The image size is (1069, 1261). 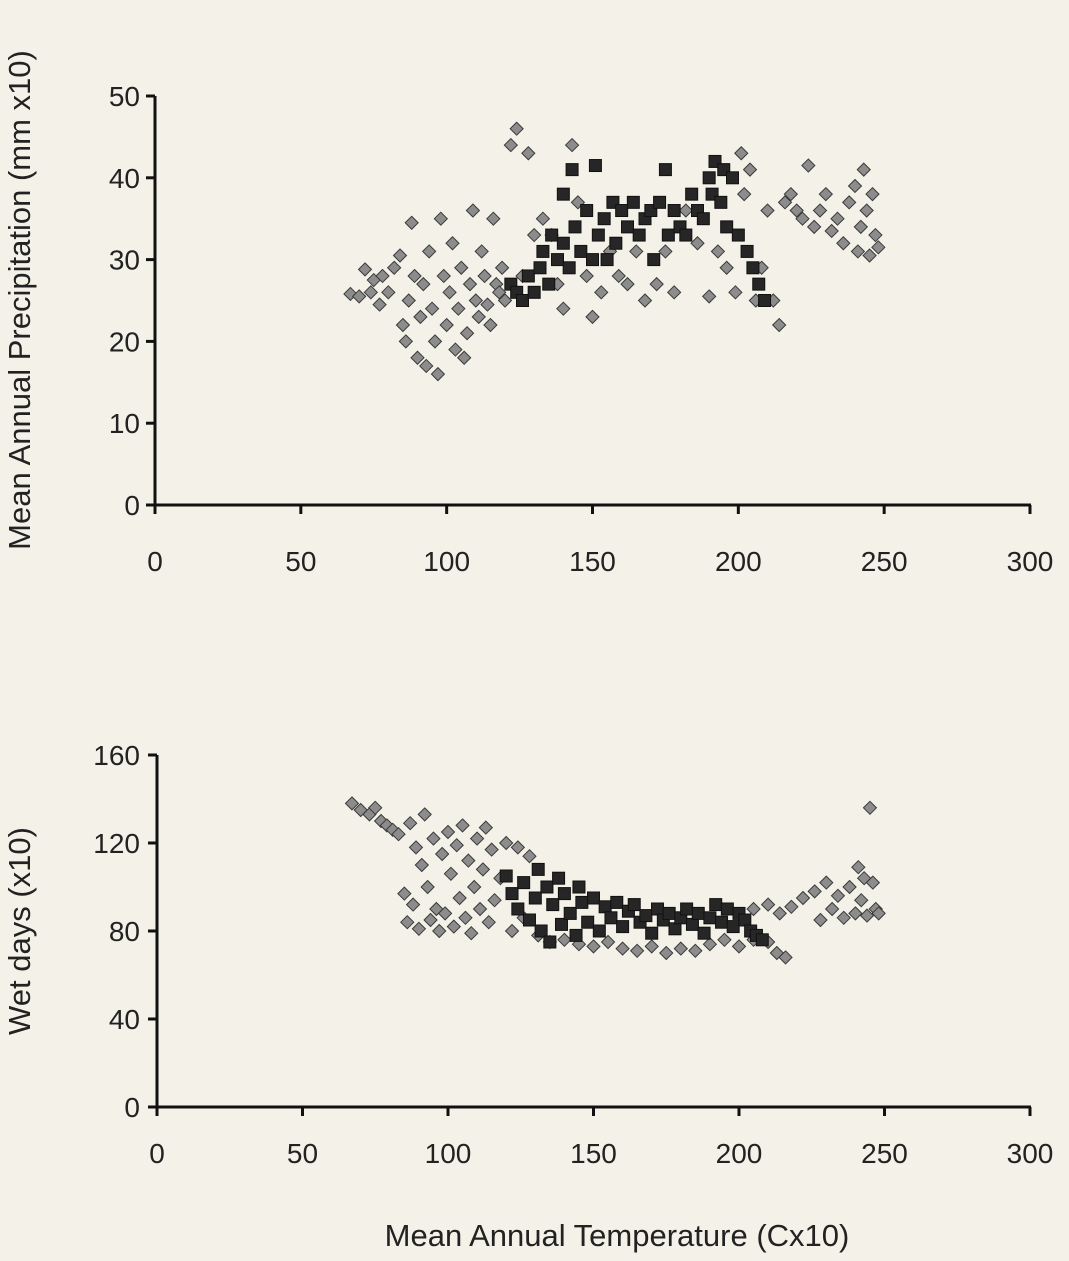 I want to click on y-tick-label: 40, so click(x=124, y=1019).